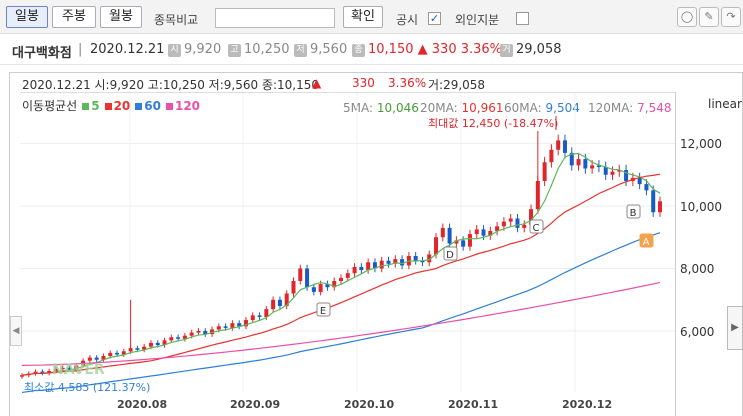  I want to click on marker-d, so click(450, 253).